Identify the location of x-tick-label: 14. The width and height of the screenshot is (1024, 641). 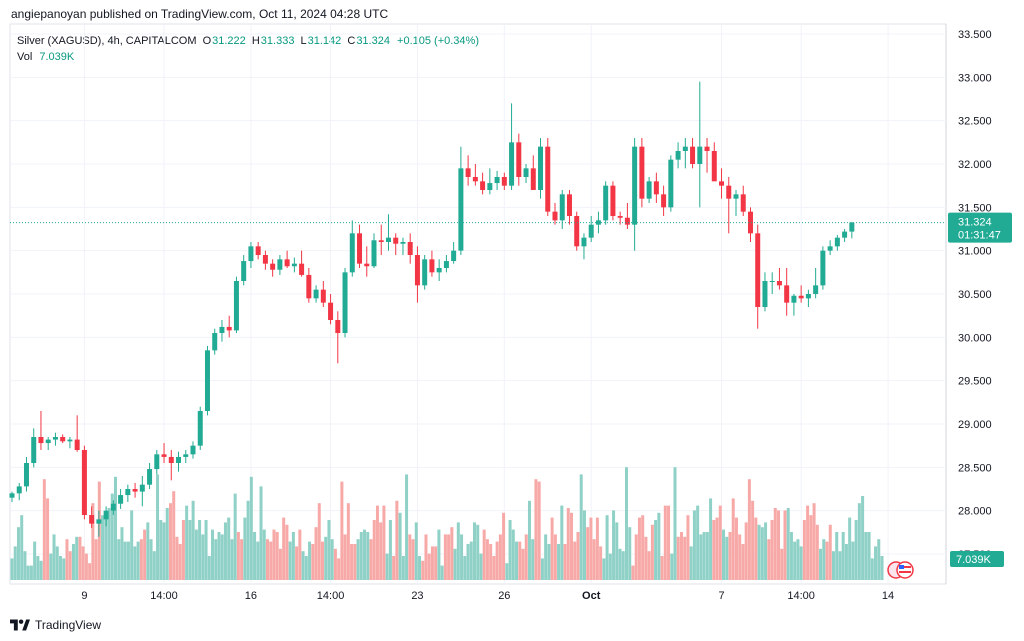
(888, 596).